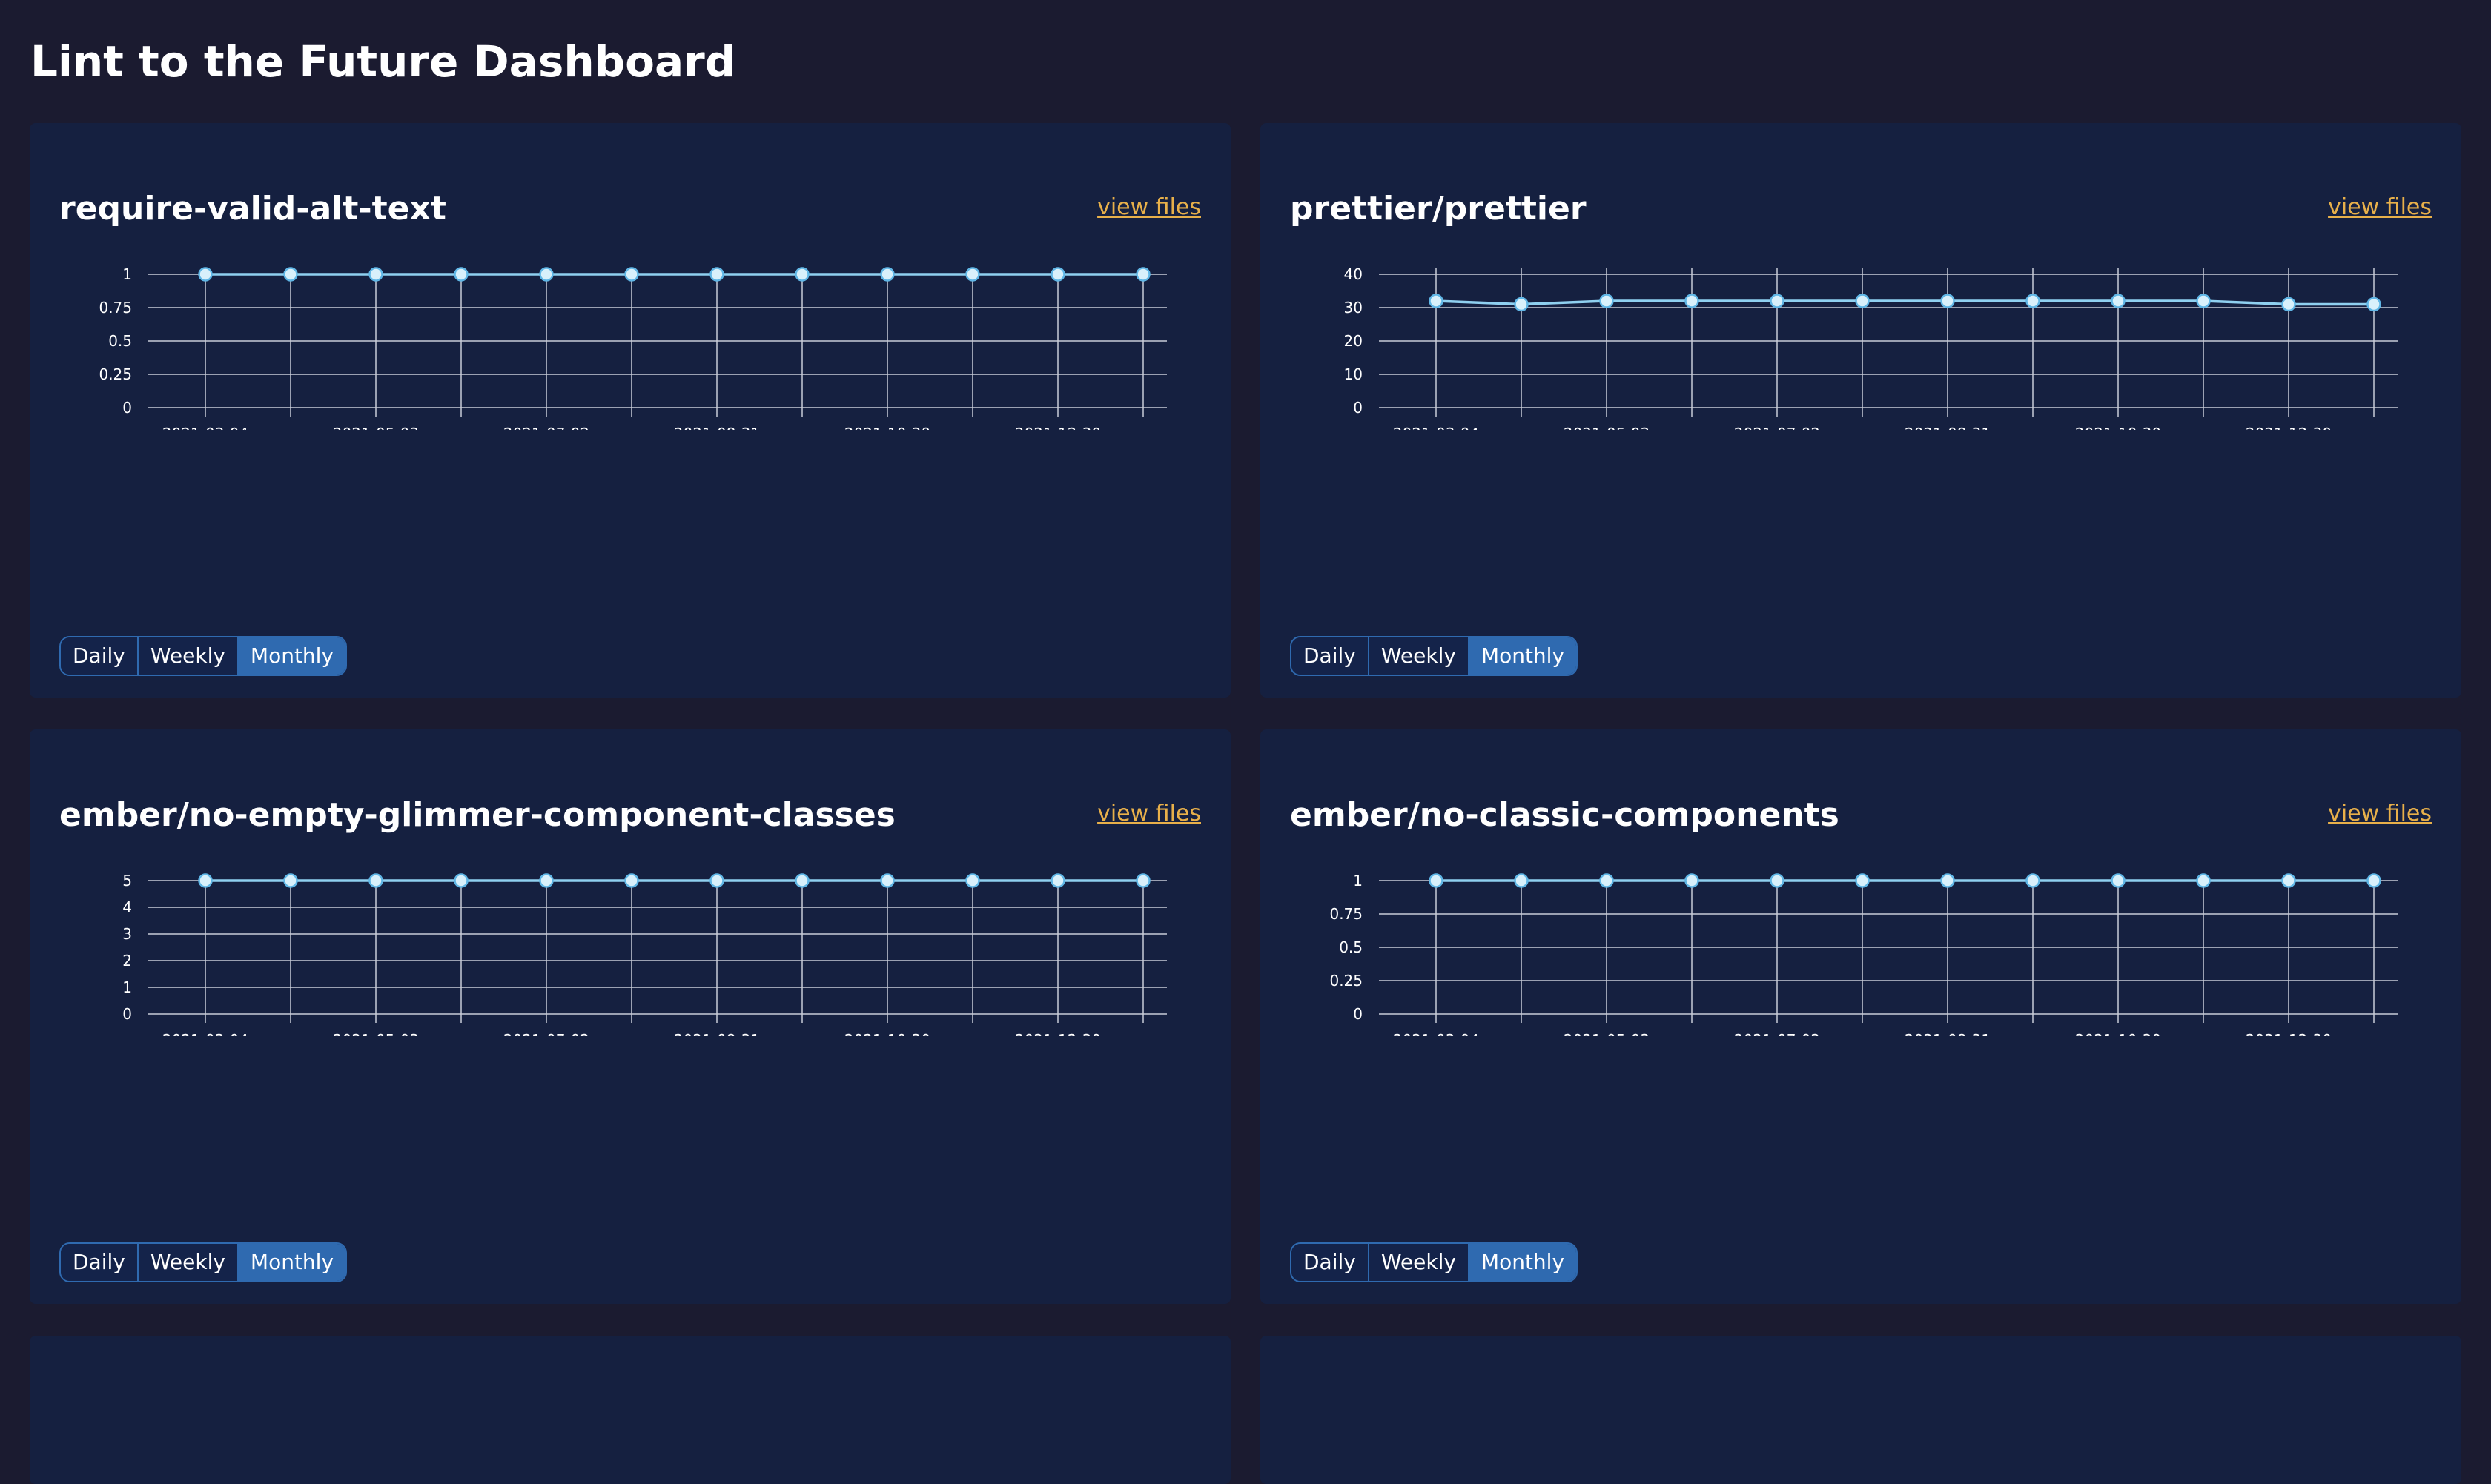 Image resolution: width=2491 pixels, height=1484 pixels. What do you see at coordinates (116, 308) in the screenshot?
I see `y-tick-label: 0.75` at bounding box center [116, 308].